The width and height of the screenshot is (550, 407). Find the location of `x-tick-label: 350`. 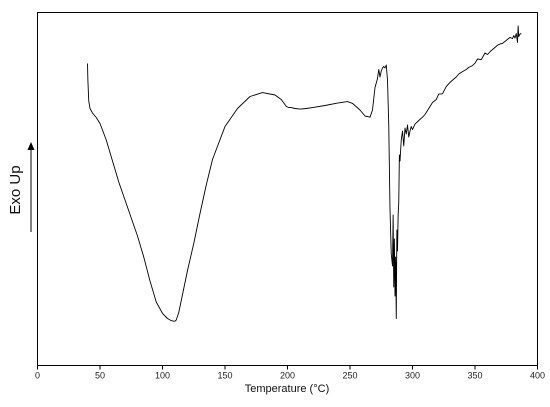

x-tick-label: 350 is located at coordinates (474, 376).